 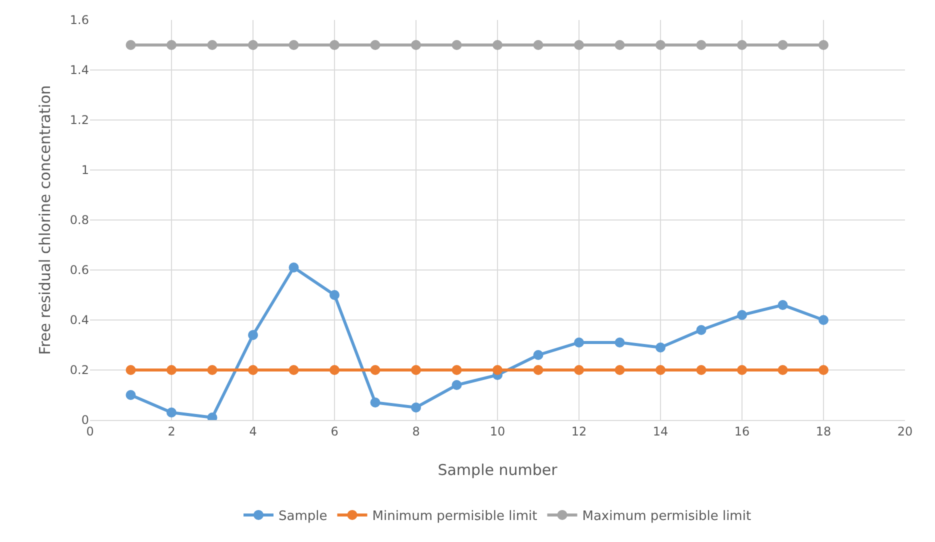 What do you see at coordinates (455, 516) in the screenshot?
I see `legend-label: Minimum permisible limit` at bounding box center [455, 516].